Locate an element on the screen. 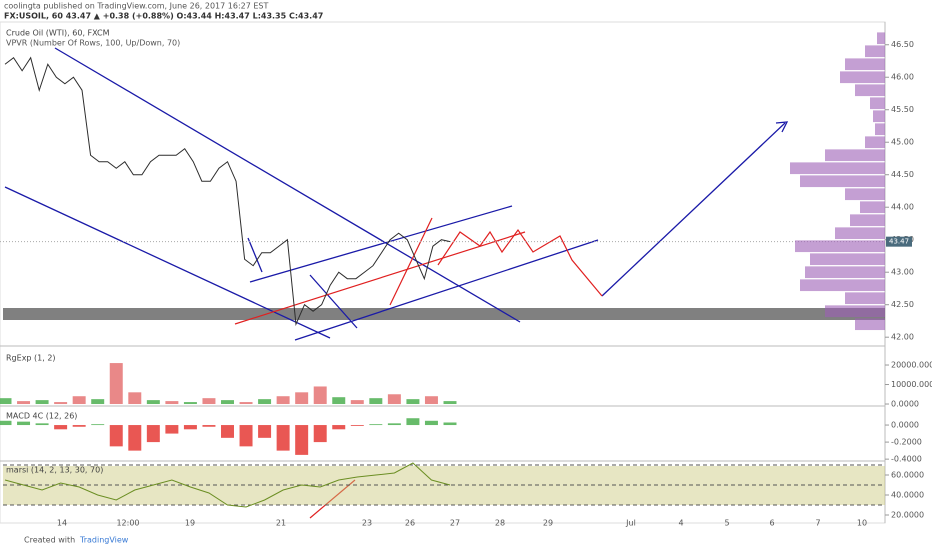 Image resolution: width=932 pixels, height=554 pixels. y-tick-label: 10000.0000 is located at coordinates (911, 384).